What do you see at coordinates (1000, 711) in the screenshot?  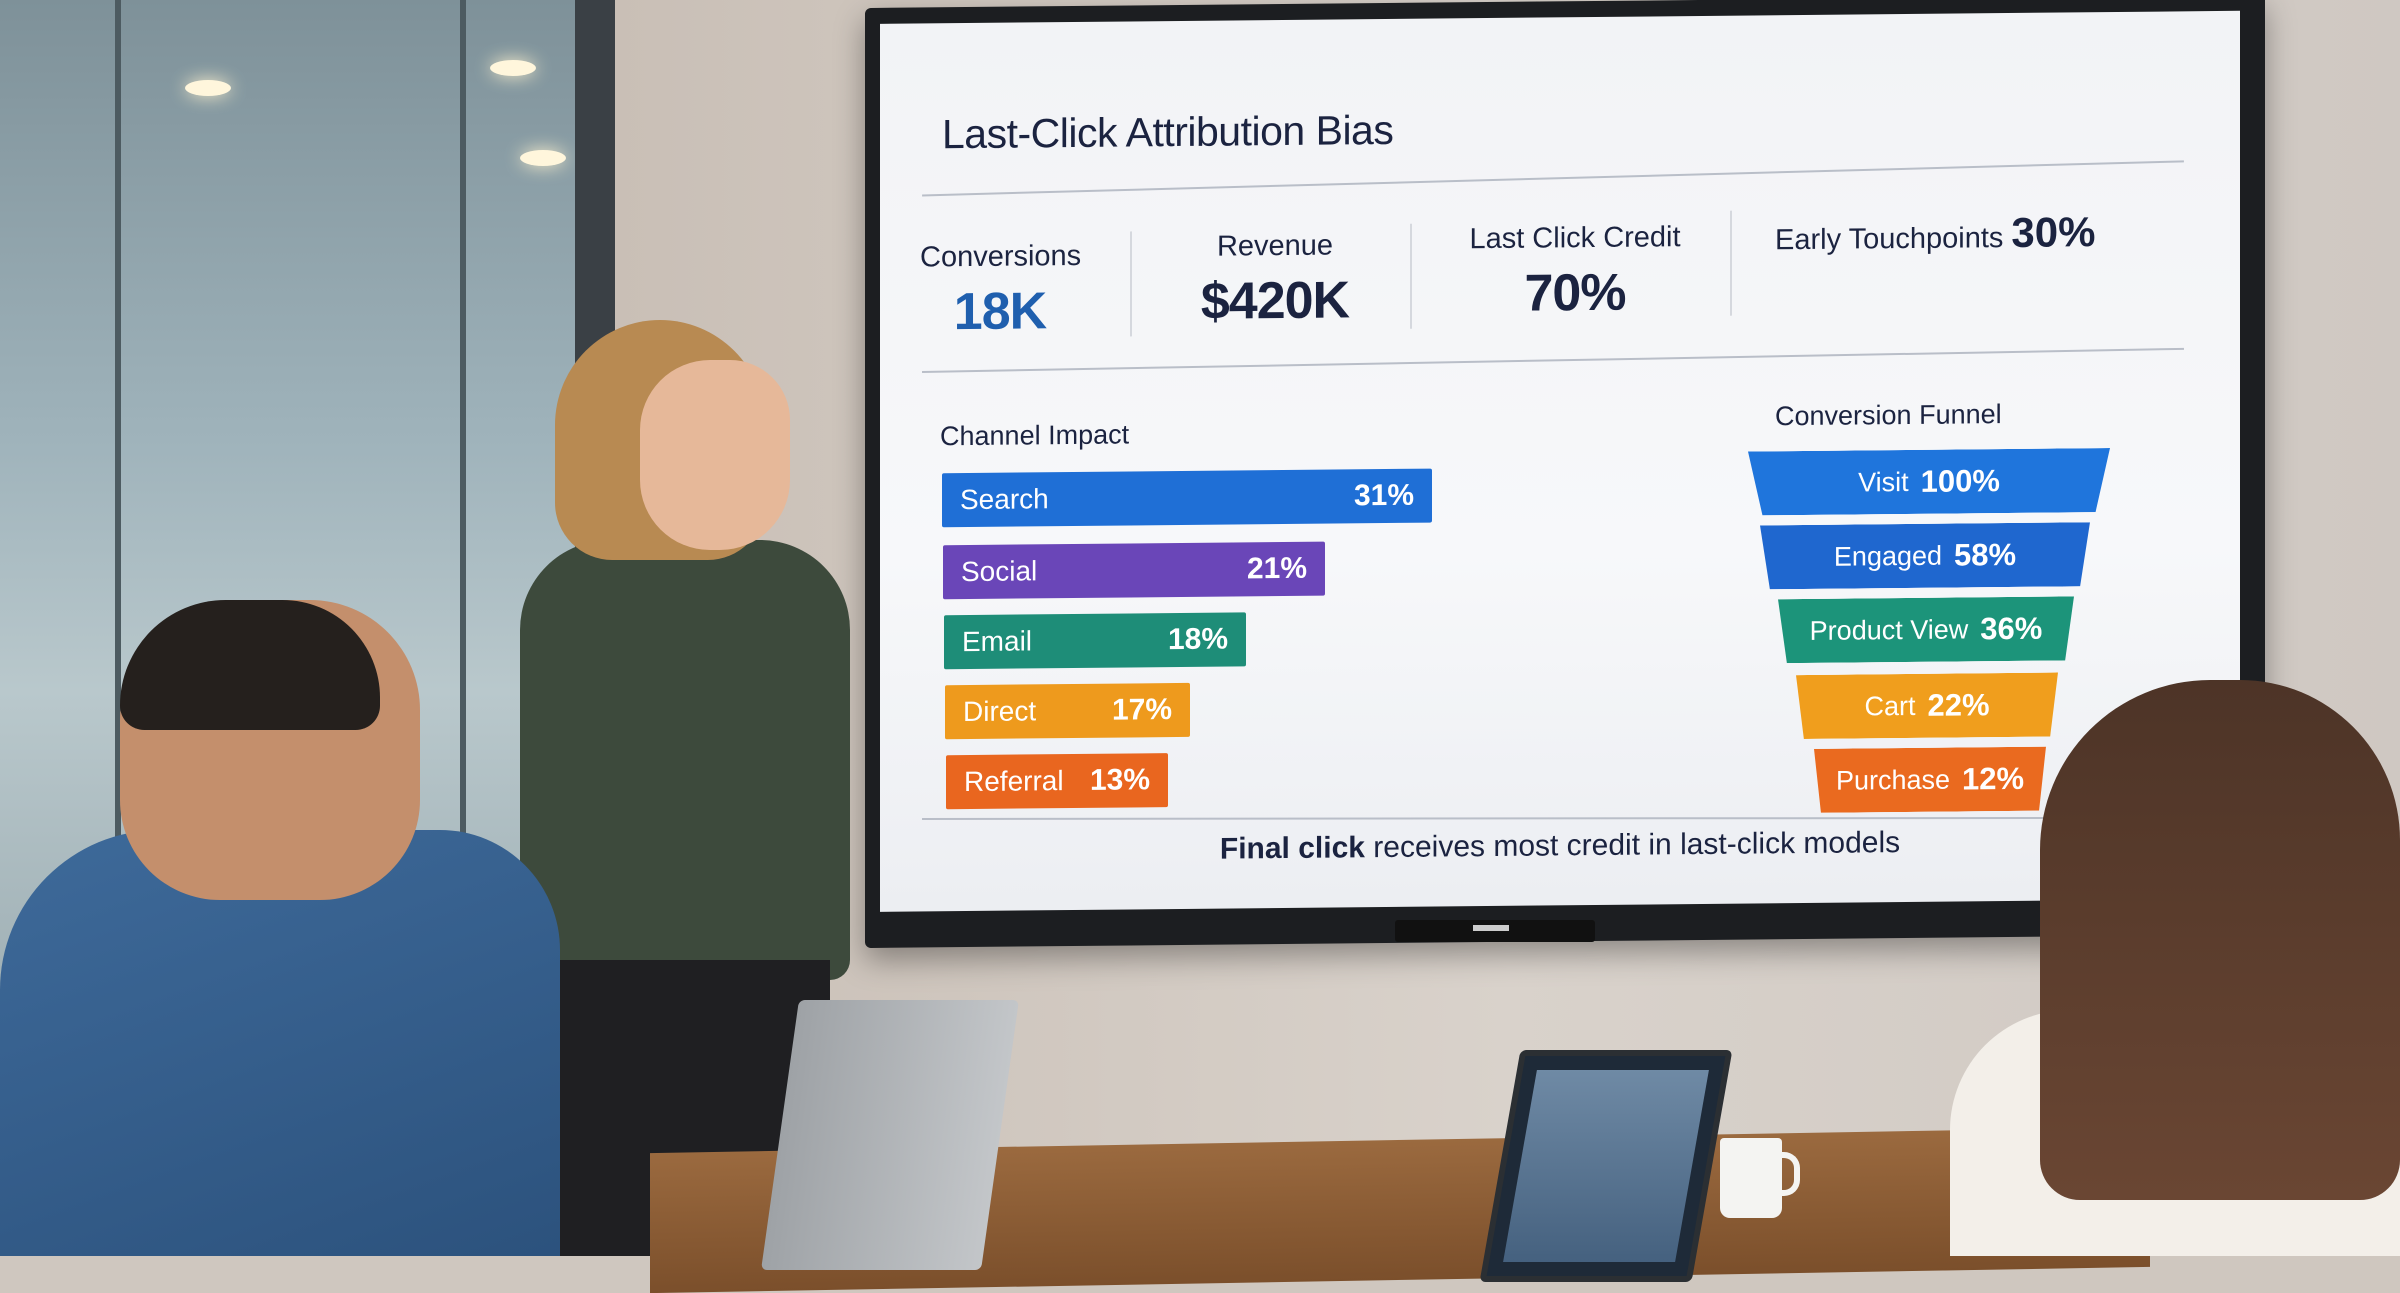 I see `bar-label: Direct` at bounding box center [1000, 711].